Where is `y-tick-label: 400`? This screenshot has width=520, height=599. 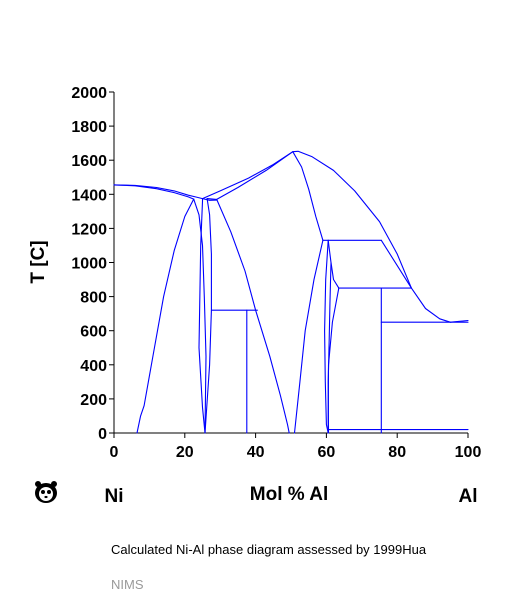 y-tick-label: 400 is located at coordinates (93, 366).